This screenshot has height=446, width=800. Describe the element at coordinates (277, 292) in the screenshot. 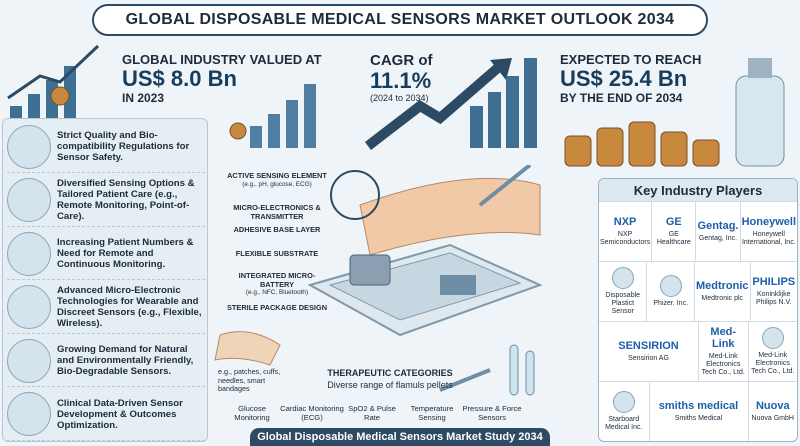

I see `component-note: (e.g., NFC, Bluetooth)` at that location.